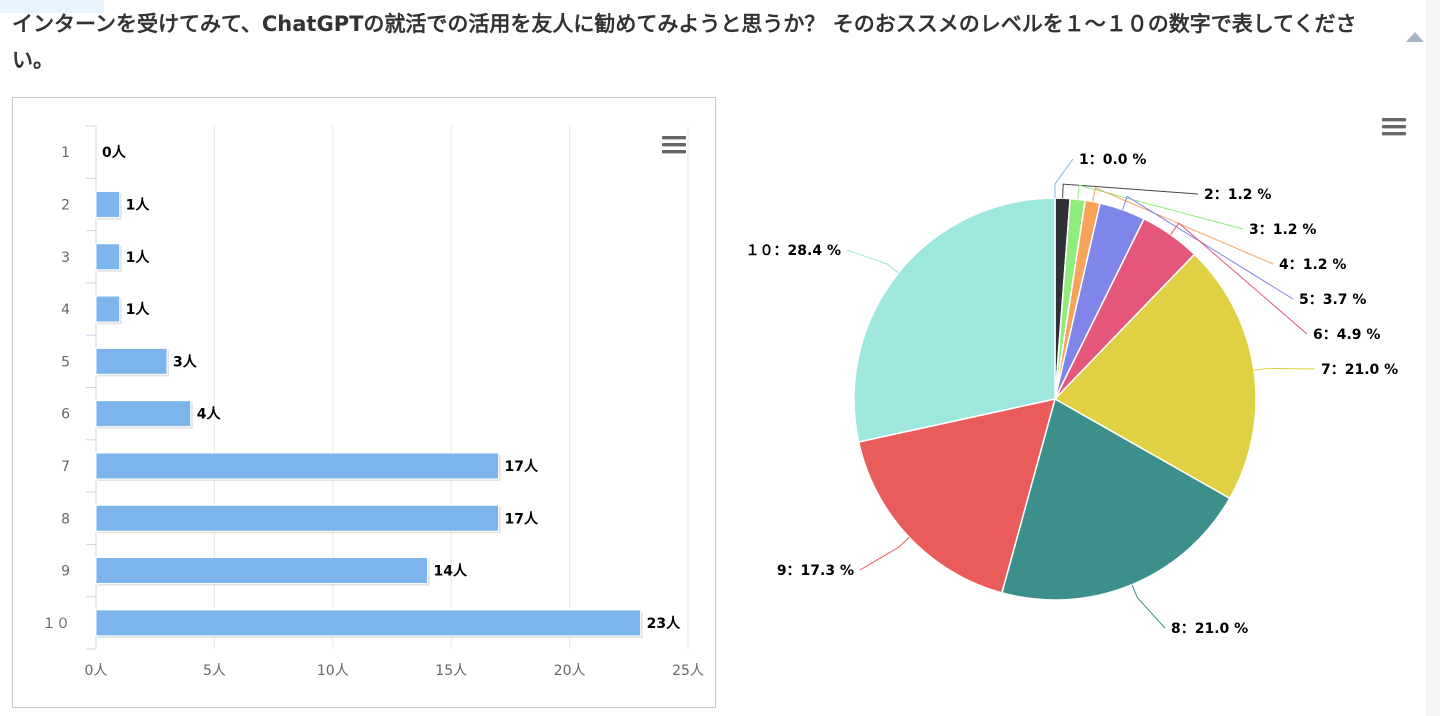 The width and height of the screenshot is (1440, 716). Describe the element at coordinates (664, 623) in the screenshot. I see `bar-value-label: 23人` at that location.